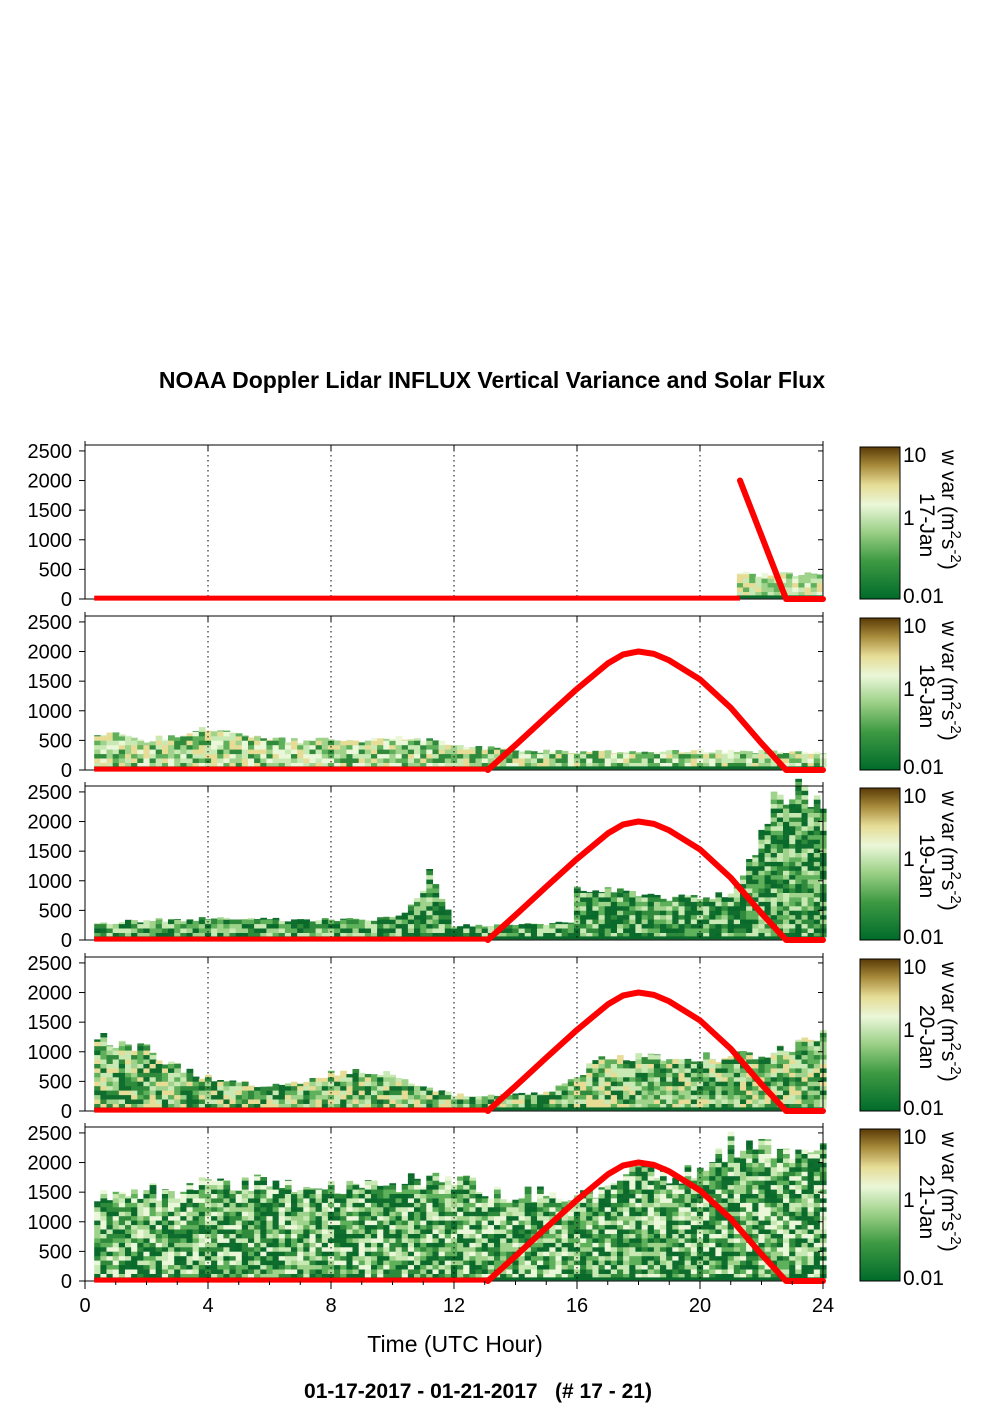 The width and height of the screenshot is (981, 1412). What do you see at coordinates (923, 767) in the screenshot?
I see `colorbar-tick-label: 0.01` at bounding box center [923, 767].